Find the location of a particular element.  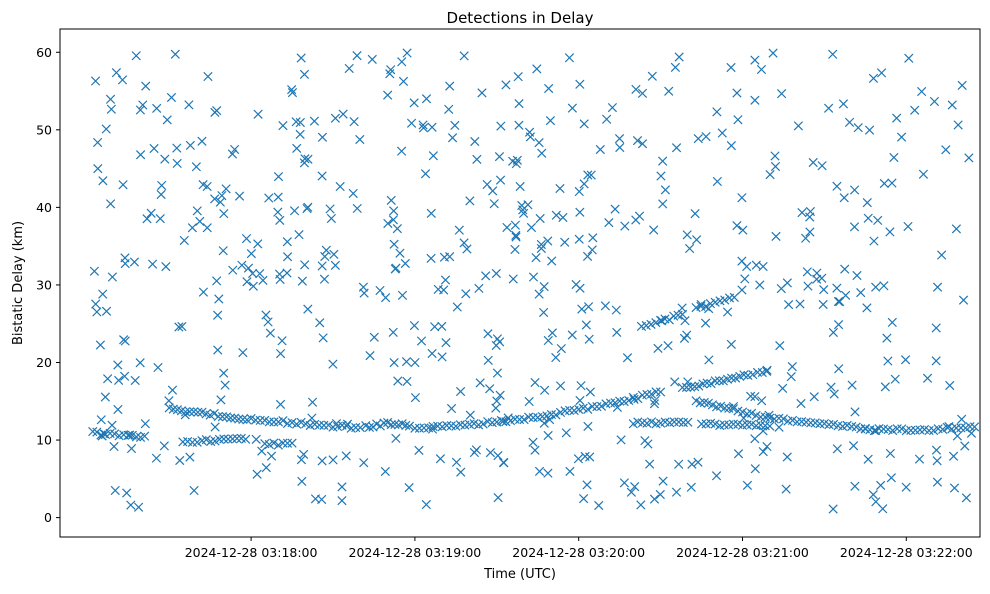

y-tick-label: 10 is located at coordinates (44, 440).